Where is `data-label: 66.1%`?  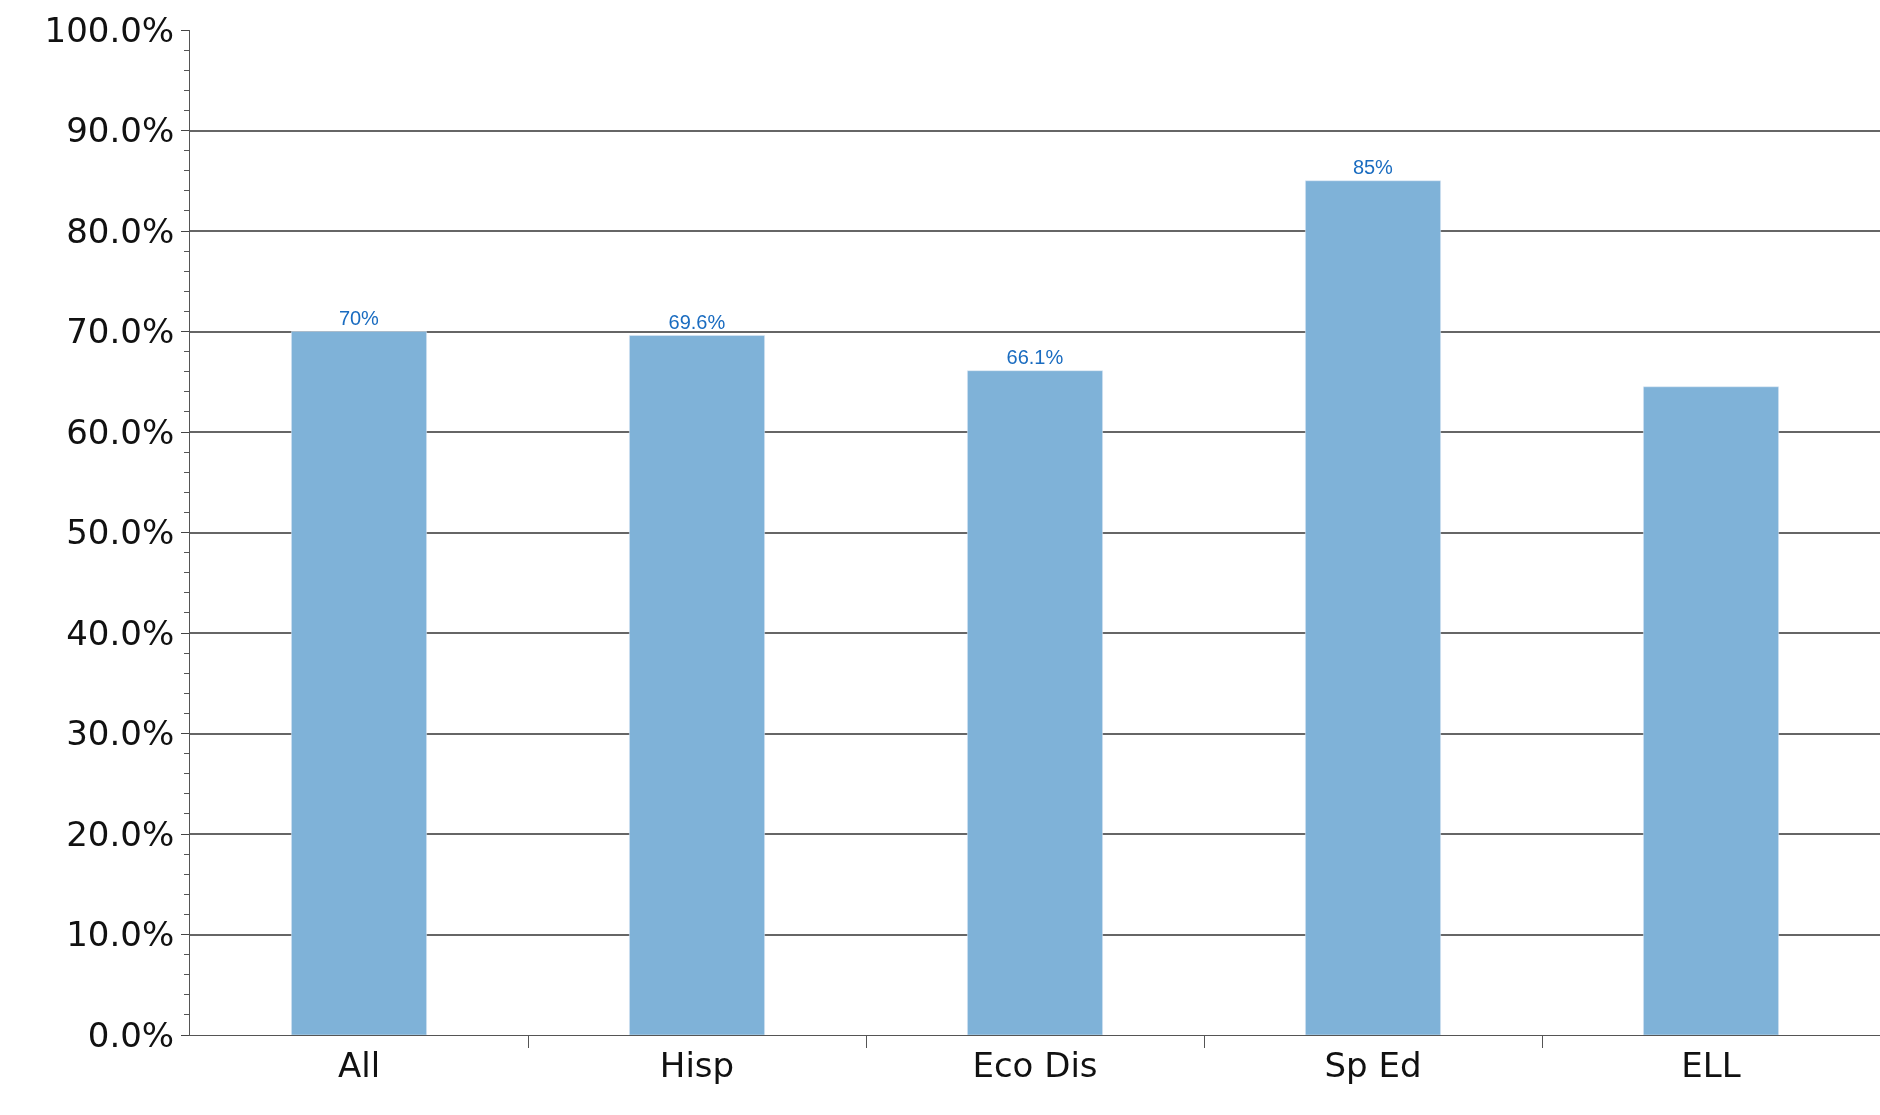
data-label: 66.1% is located at coordinates (1035, 356).